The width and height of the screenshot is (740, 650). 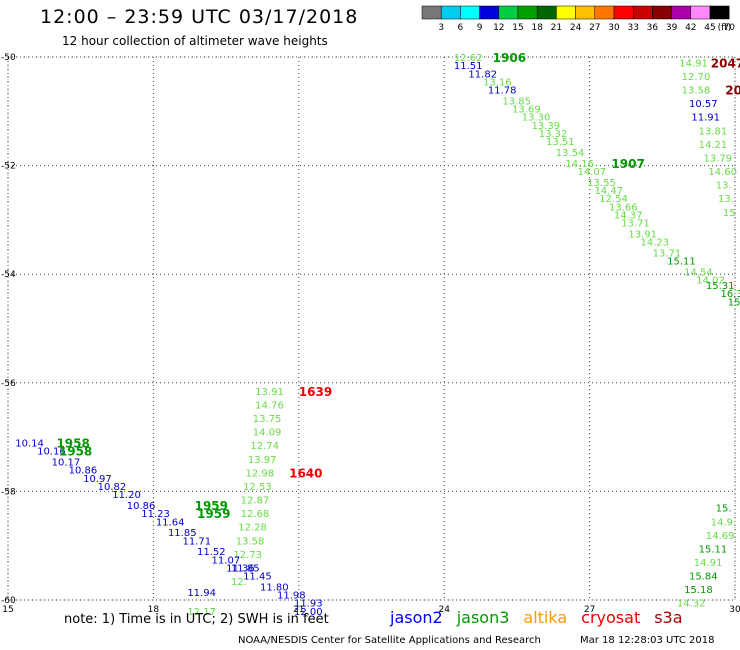 I want to click on swh-label: 15.31, so click(x=720, y=286).